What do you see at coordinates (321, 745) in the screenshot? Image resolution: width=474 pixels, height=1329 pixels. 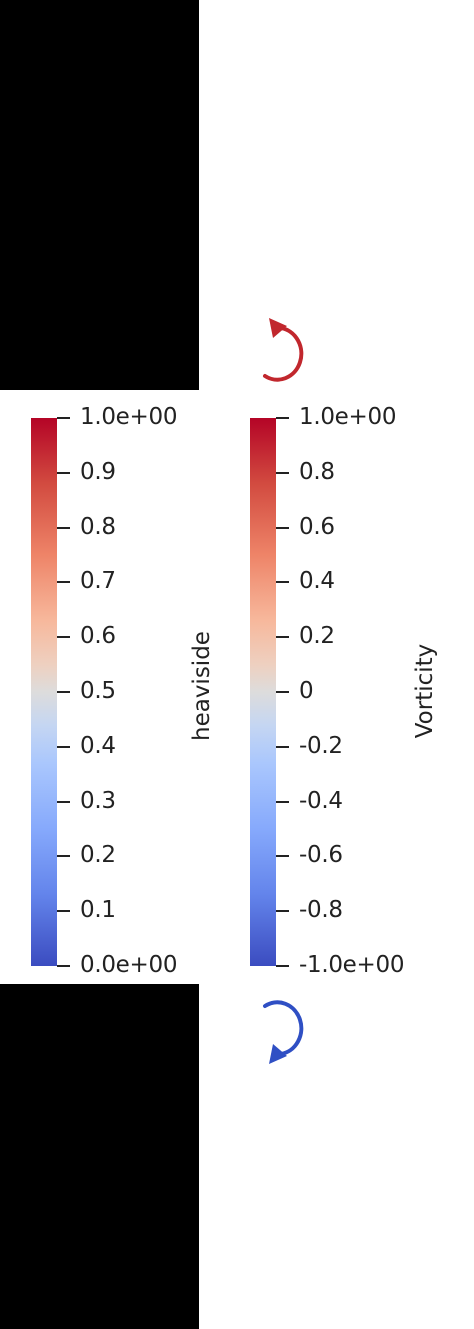 I see `vorticity-tick-label: -0.2` at bounding box center [321, 745].